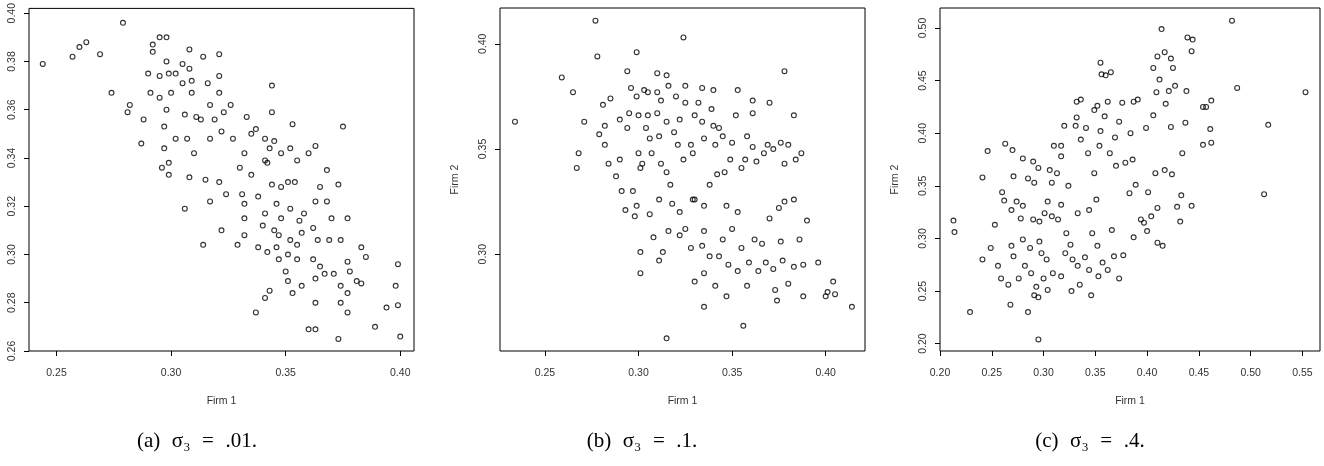  Describe the element at coordinates (940, 371) in the screenshot. I see `x-tick-label: 0.20` at that location.